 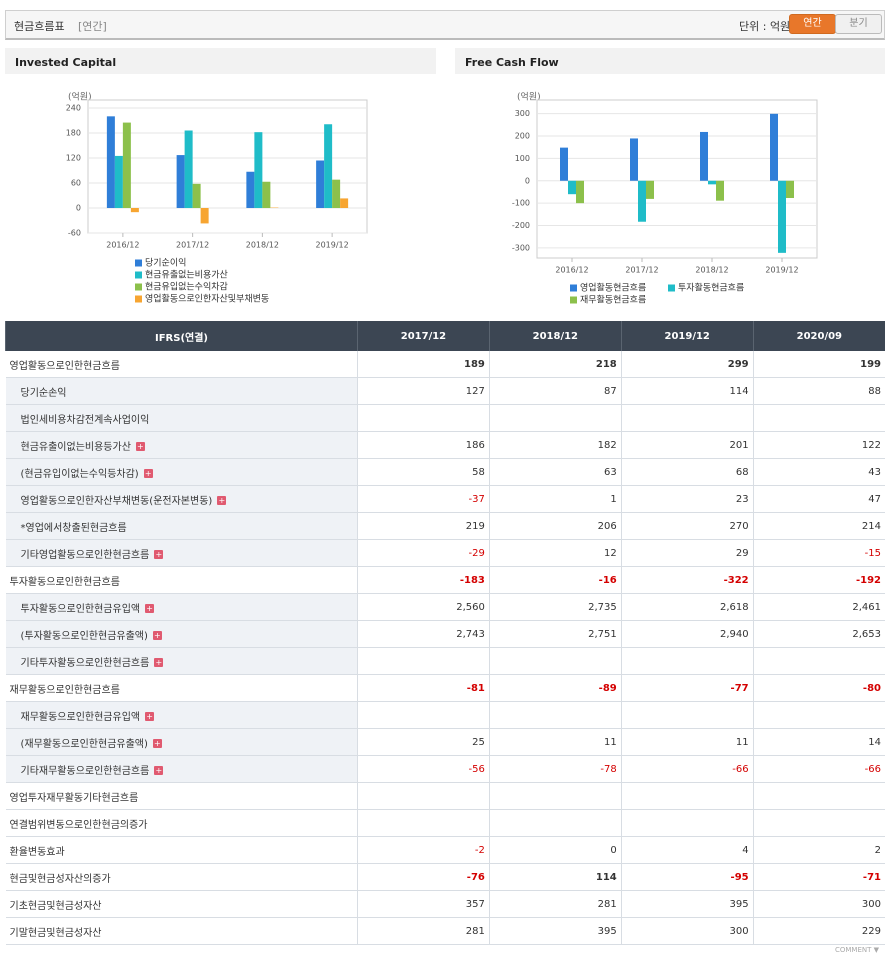 I want to click on row-label-text: 연결범위변동으로인한현금의증가, so click(x=78, y=825).